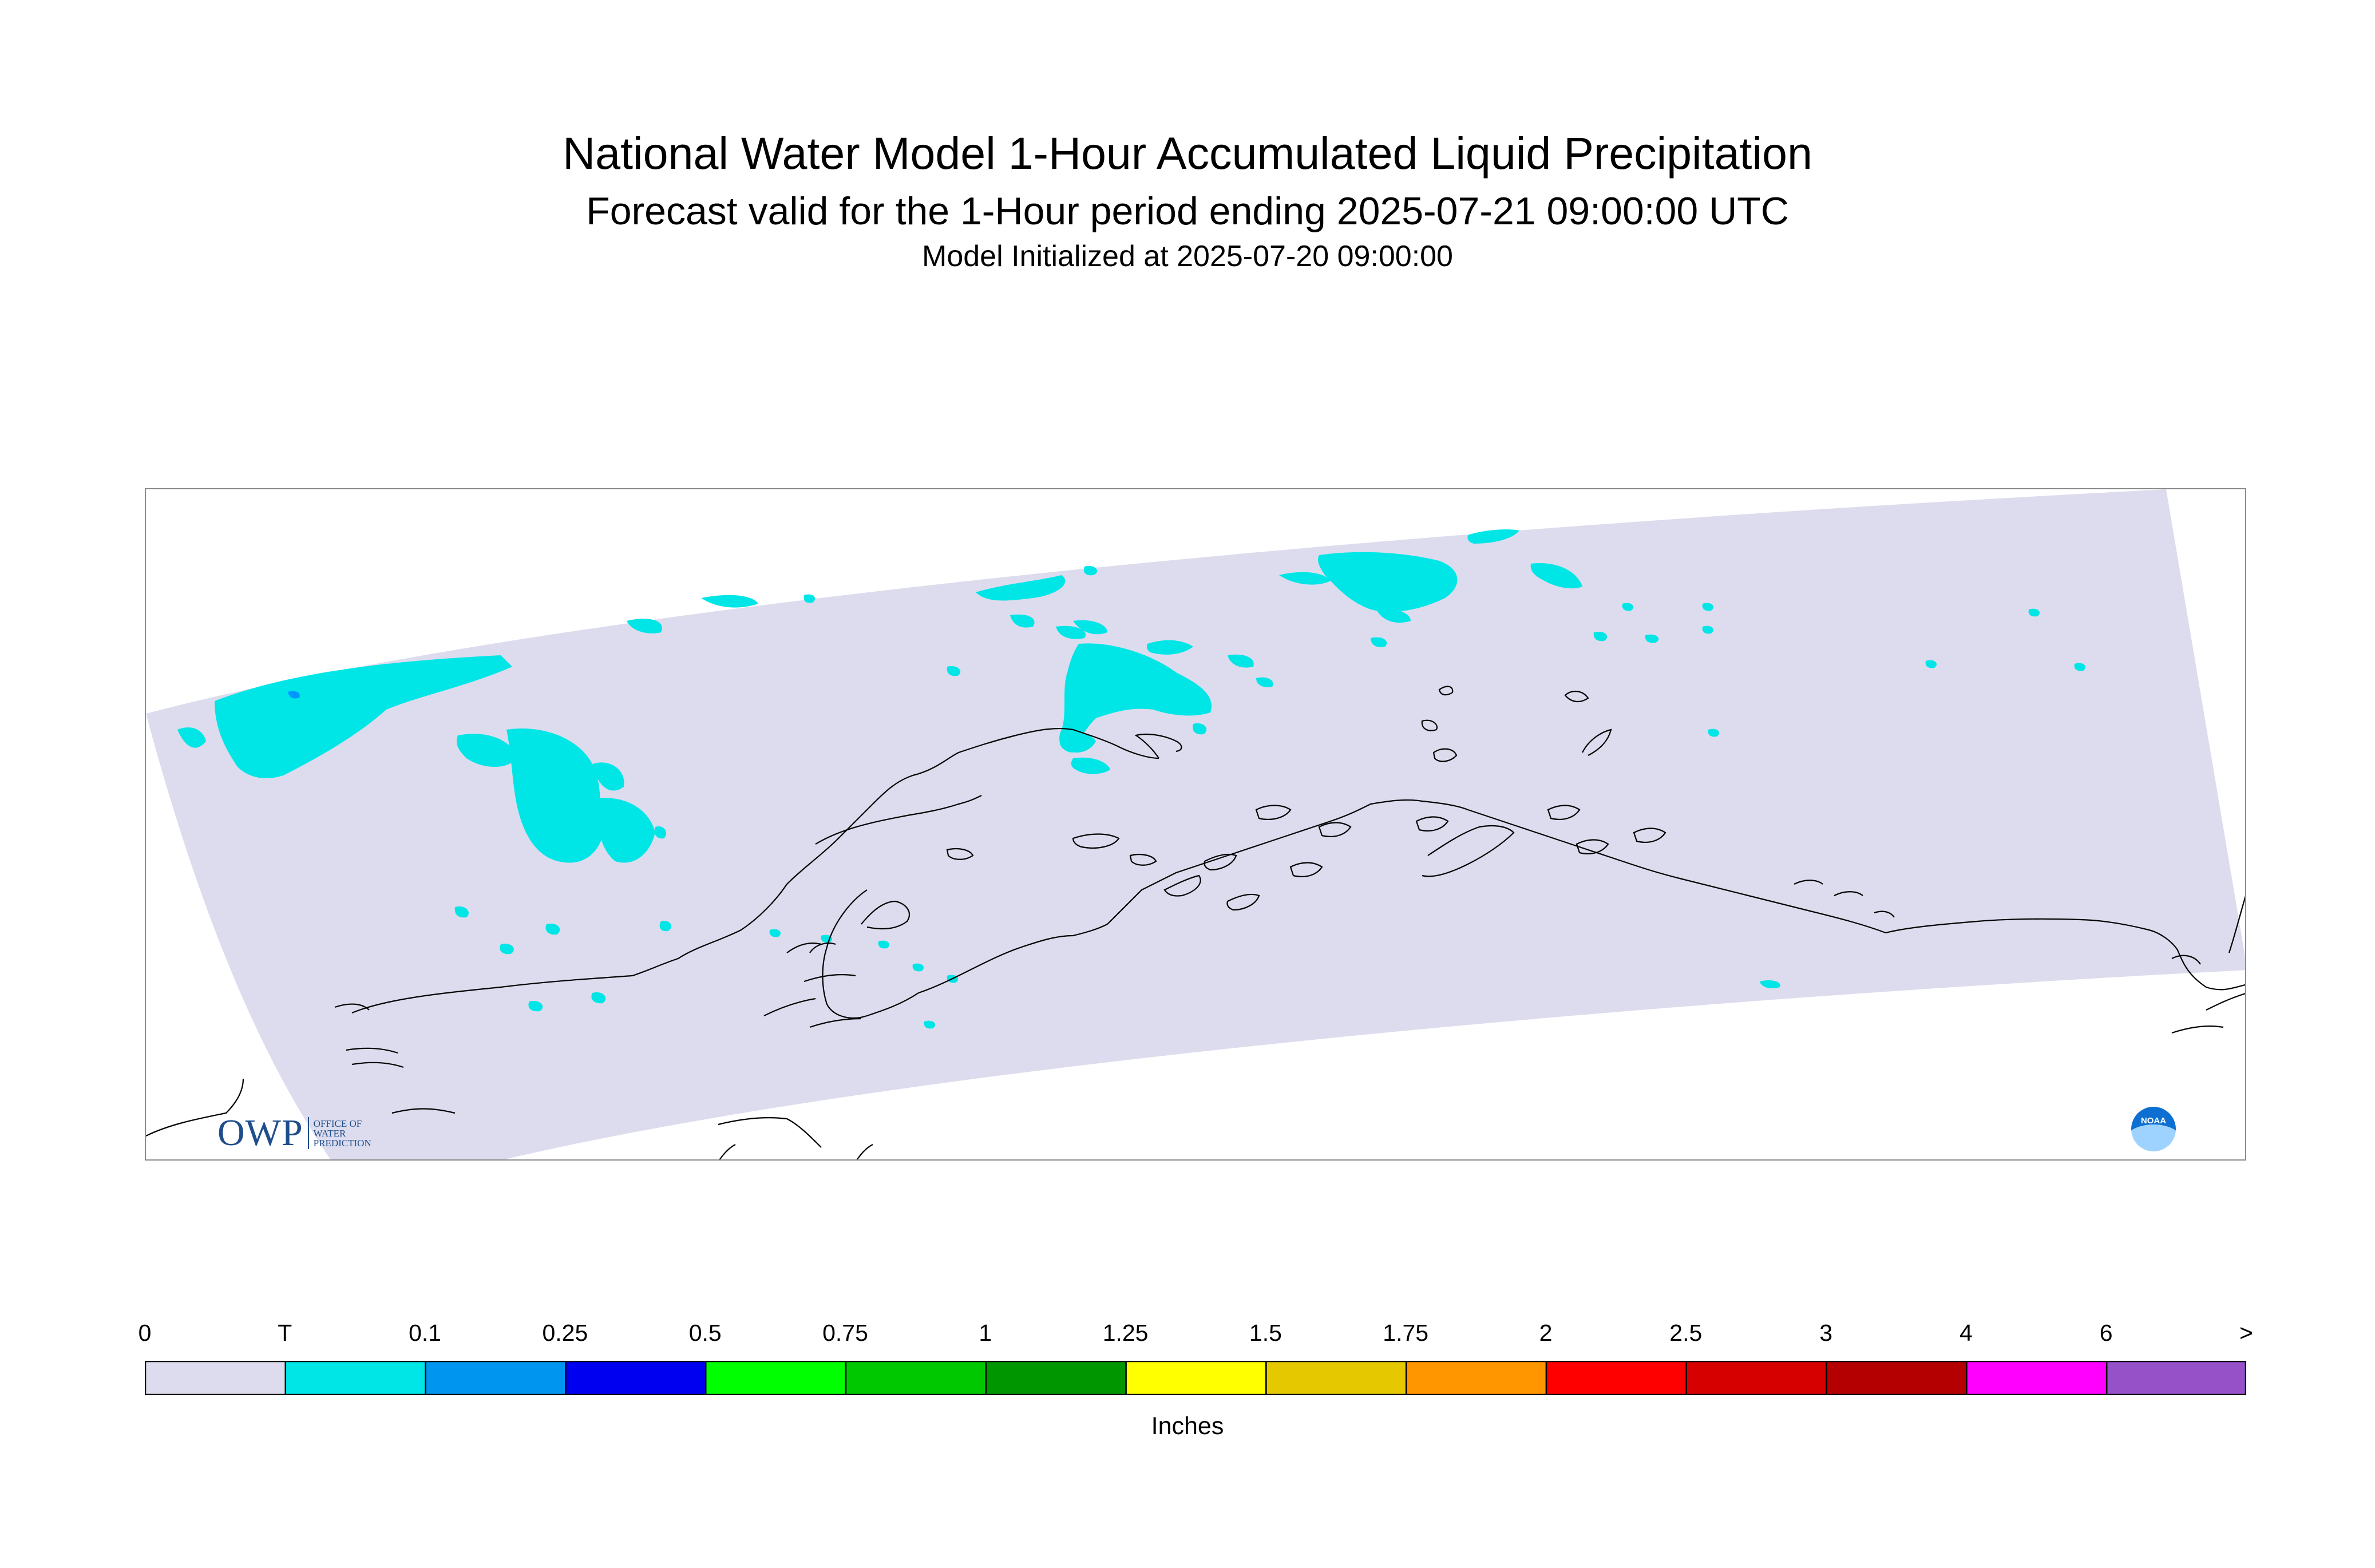 This screenshot has width=2375, height=1568. What do you see at coordinates (342, 1143) in the screenshot?
I see `owp-logo-line3: PREDICTION` at bounding box center [342, 1143].